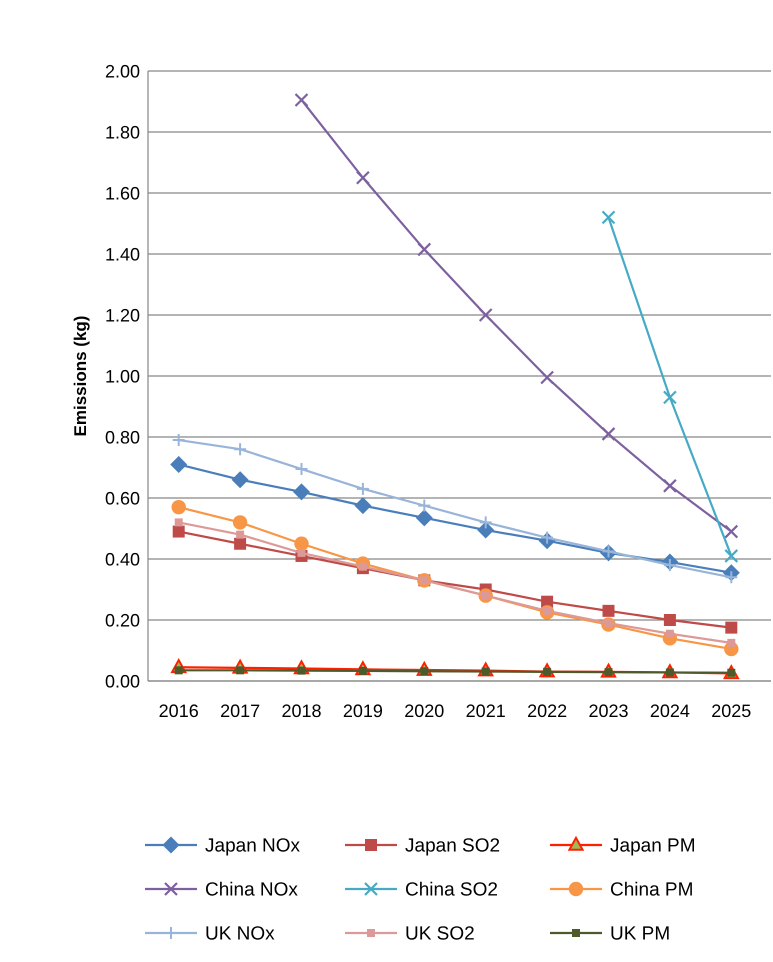  Describe the element at coordinates (251, 890) in the screenshot. I see `legend-label: China NOx` at that location.